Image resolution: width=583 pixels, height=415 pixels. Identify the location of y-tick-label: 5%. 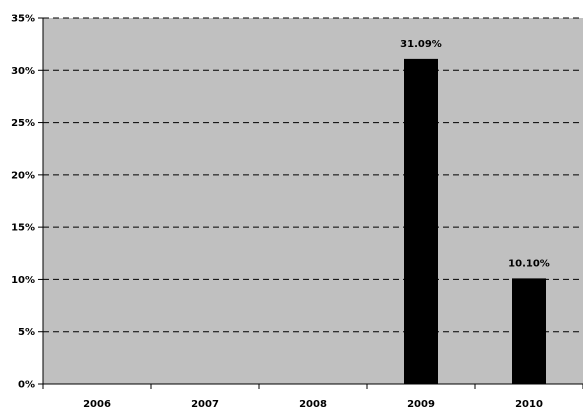
(26, 332).